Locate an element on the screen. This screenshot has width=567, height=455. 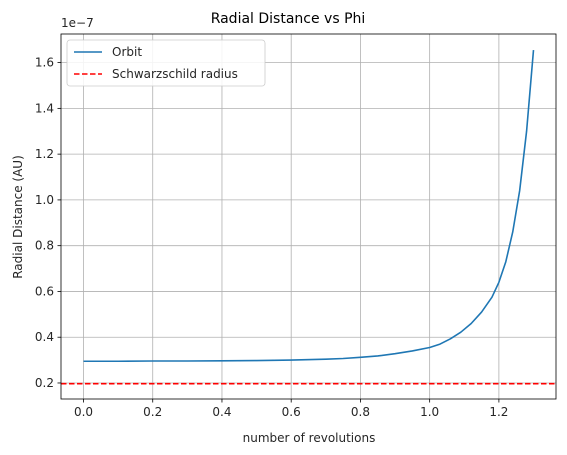
y-tick-label: 1.0 is located at coordinates (44, 200).